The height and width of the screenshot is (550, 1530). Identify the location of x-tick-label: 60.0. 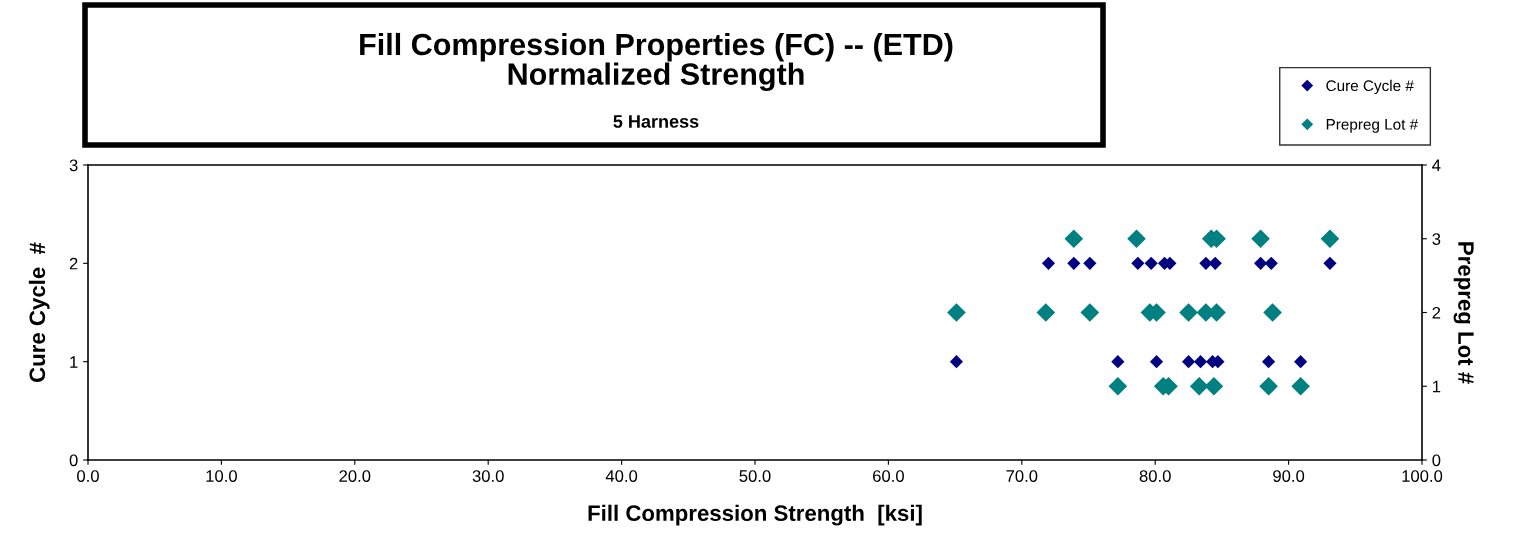
(888, 476).